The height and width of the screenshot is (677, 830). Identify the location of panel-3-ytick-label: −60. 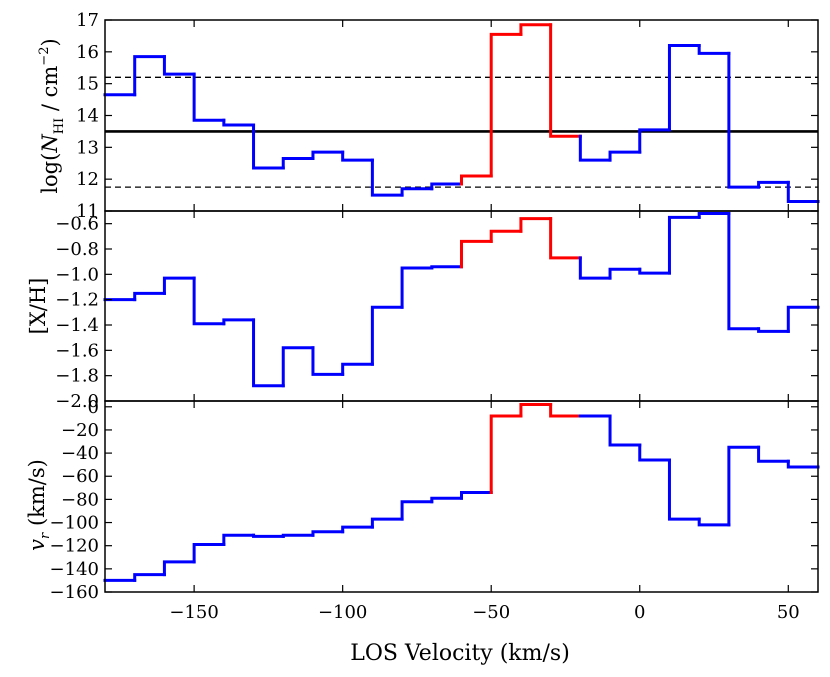
(80, 476).